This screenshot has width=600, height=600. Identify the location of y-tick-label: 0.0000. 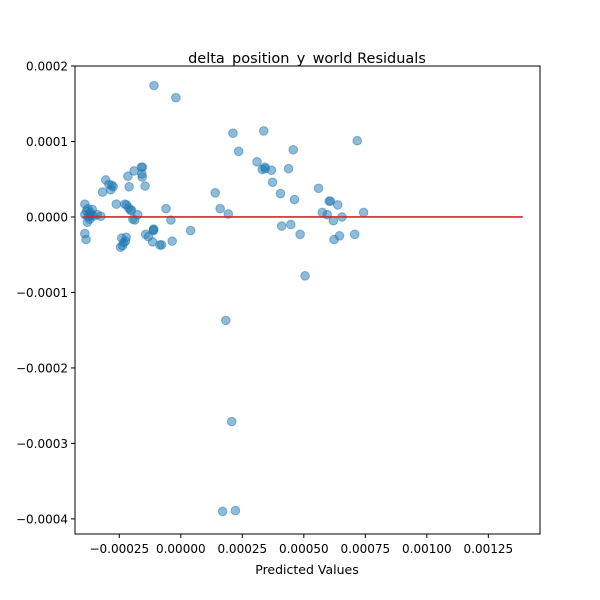
(47, 217).